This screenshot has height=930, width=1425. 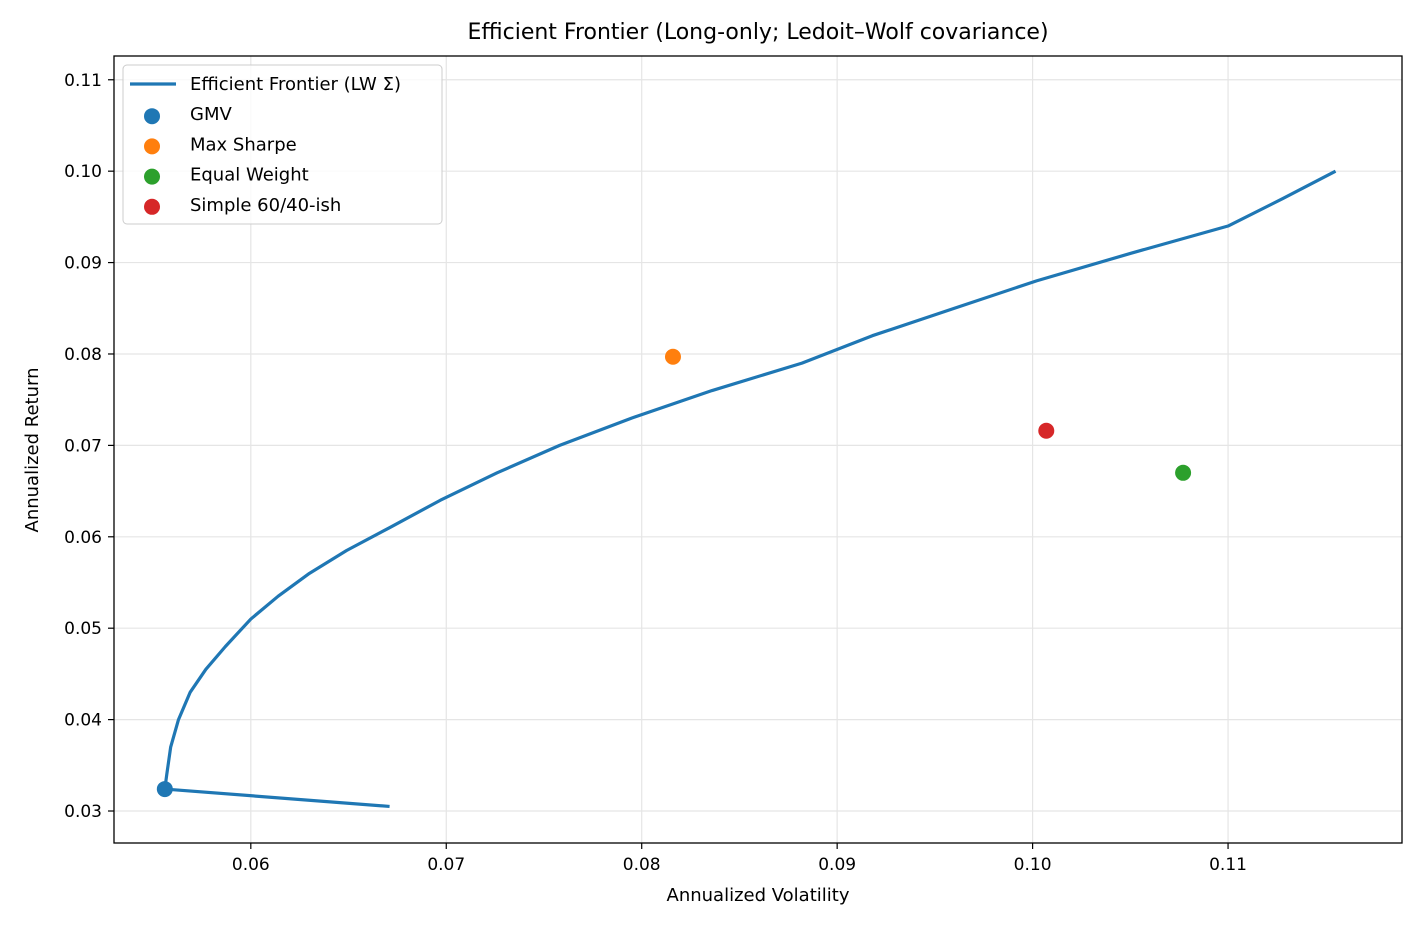 What do you see at coordinates (243, 144) in the screenshot?
I see `legend-label: Max Sharpe` at bounding box center [243, 144].